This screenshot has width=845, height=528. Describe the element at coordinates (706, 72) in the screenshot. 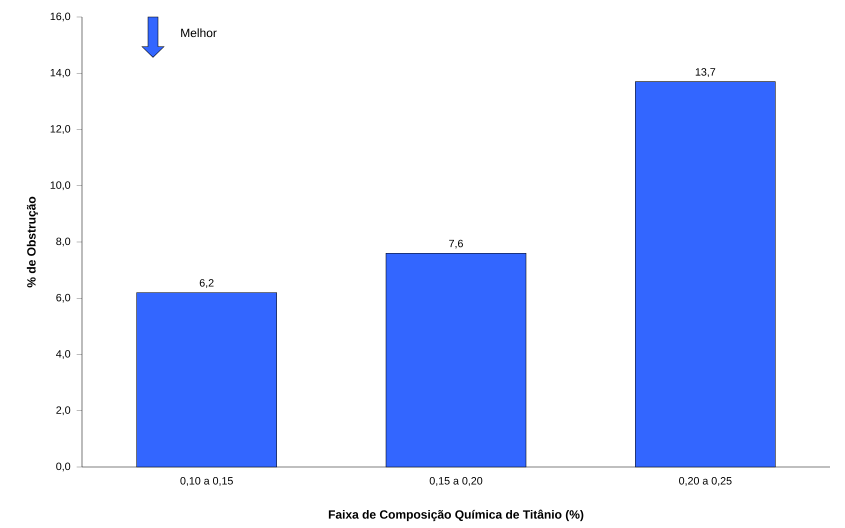

I see `data-label: 13,7` at that location.